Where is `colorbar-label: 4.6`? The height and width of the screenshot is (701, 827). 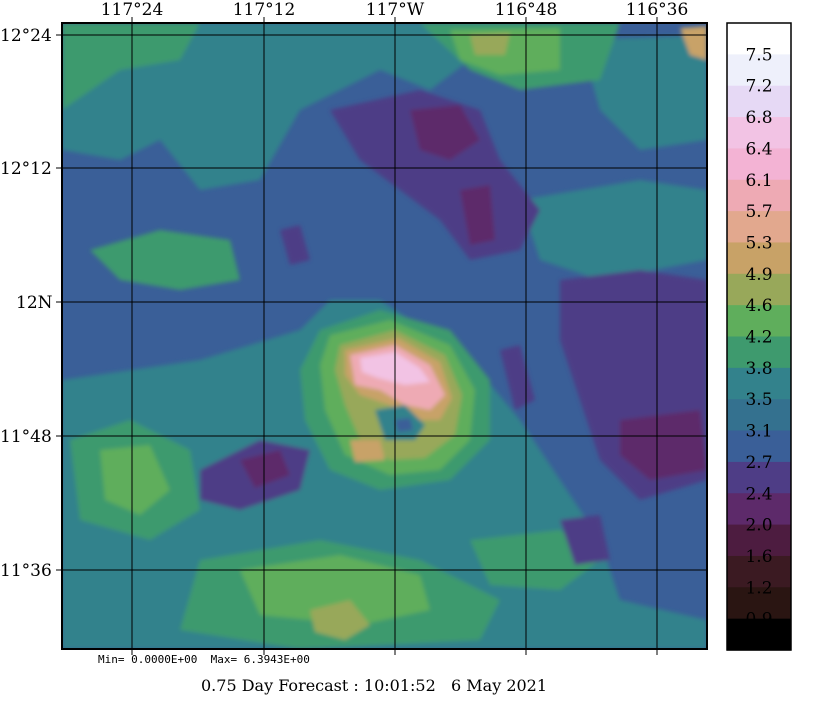 colorbar-label: 4.6 is located at coordinates (758, 306).